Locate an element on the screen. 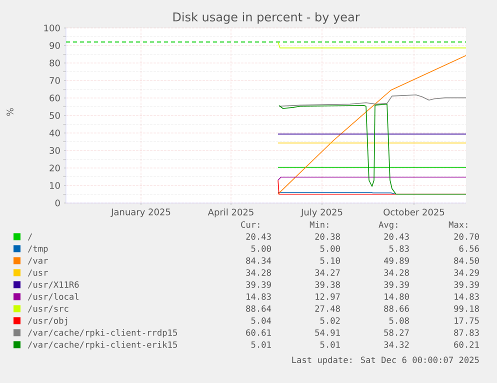 Image resolution: width=497 pixels, height=383 pixels. y-tick-label: 50 is located at coordinates (55, 115).